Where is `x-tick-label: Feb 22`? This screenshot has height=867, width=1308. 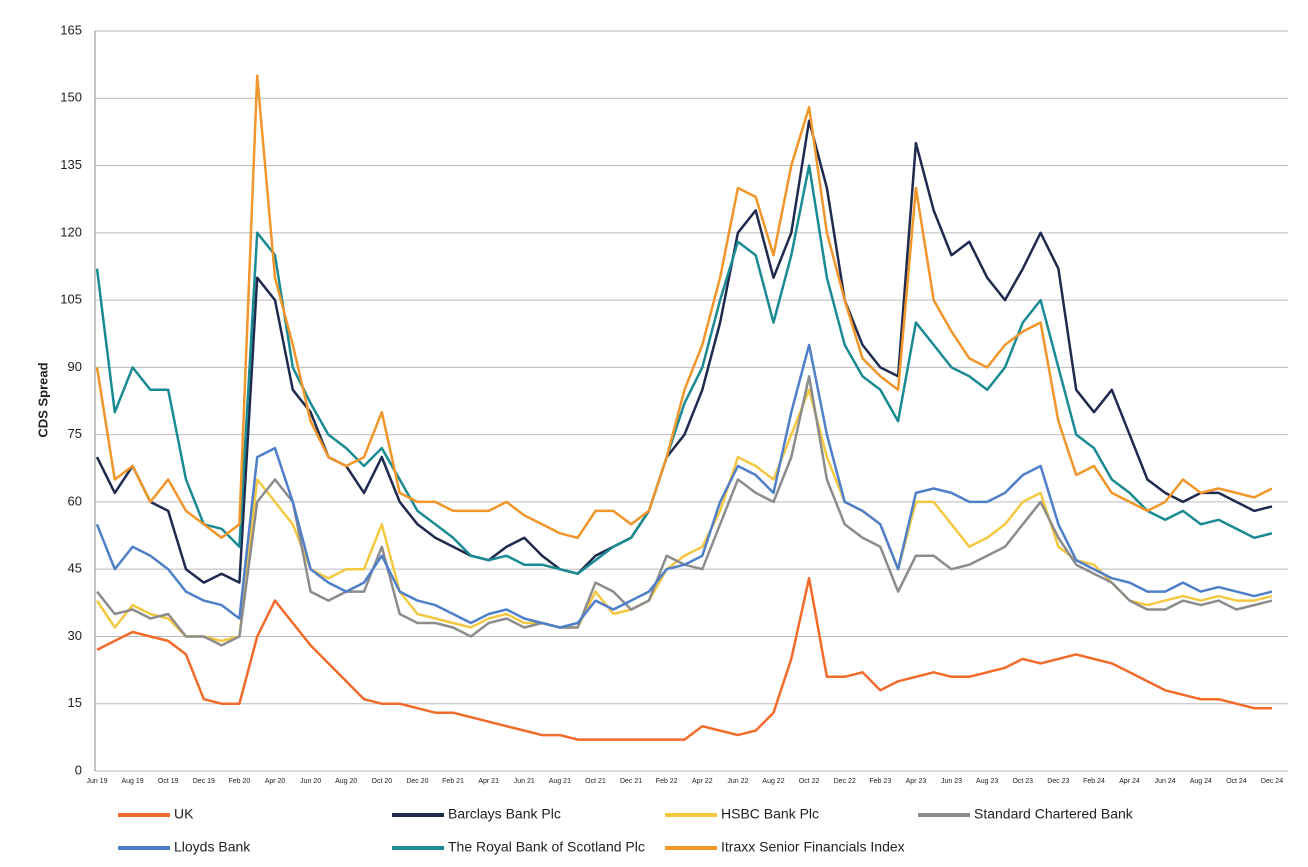 x-tick-label: Feb 22 is located at coordinates (667, 781).